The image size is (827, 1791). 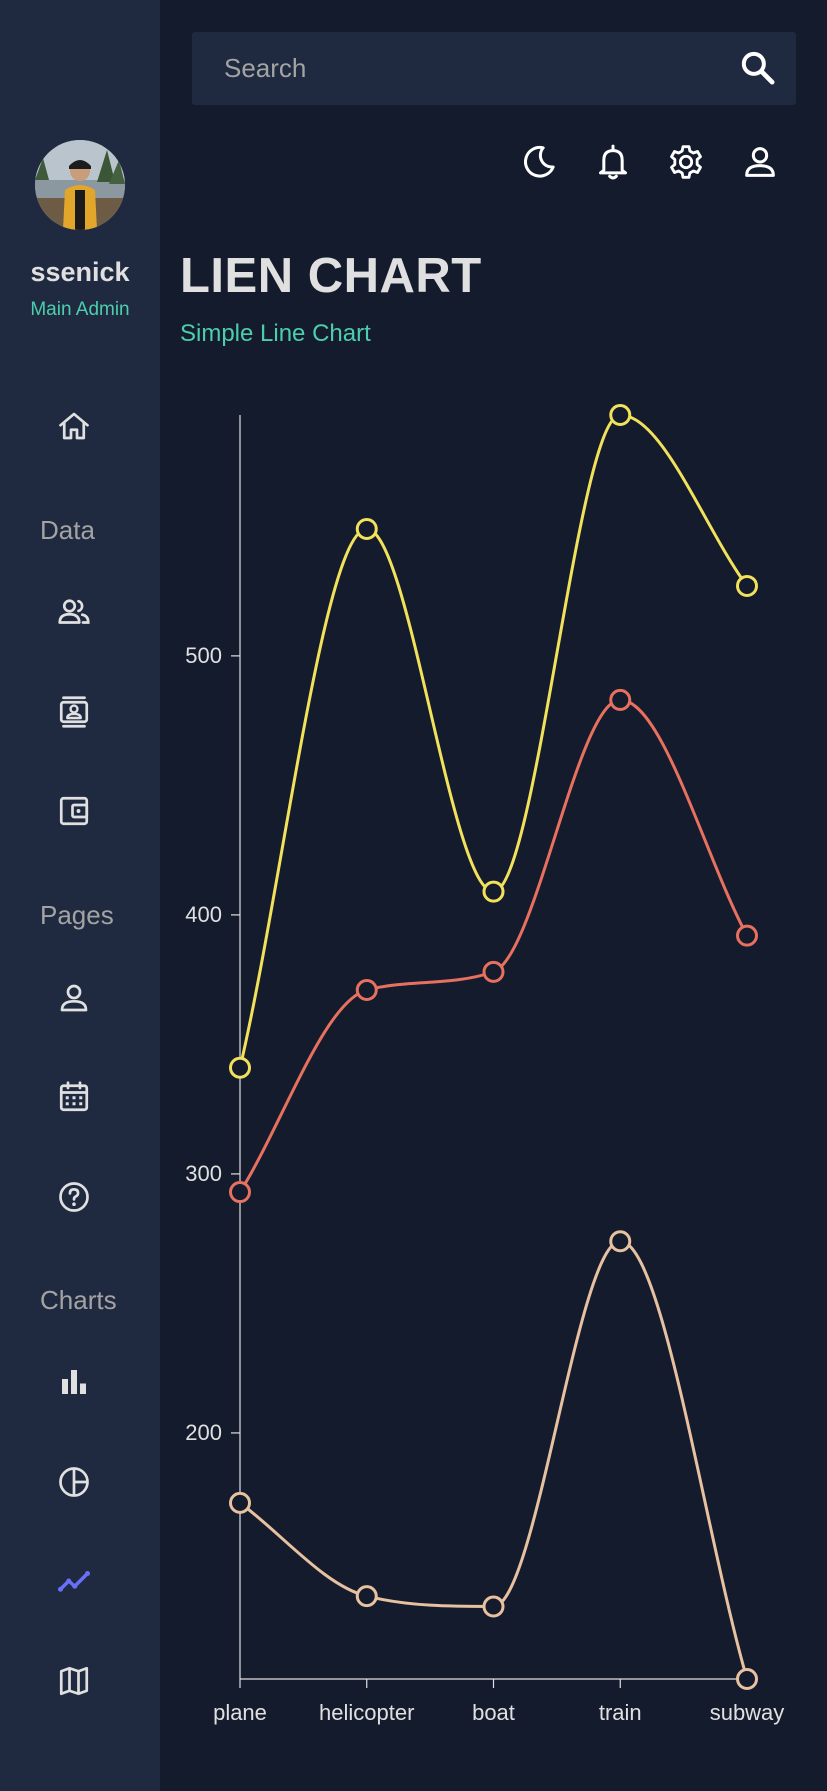 What do you see at coordinates (67, 530) in the screenshot?
I see `sidebar-section-data: Data` at bounding box center [67, 530].